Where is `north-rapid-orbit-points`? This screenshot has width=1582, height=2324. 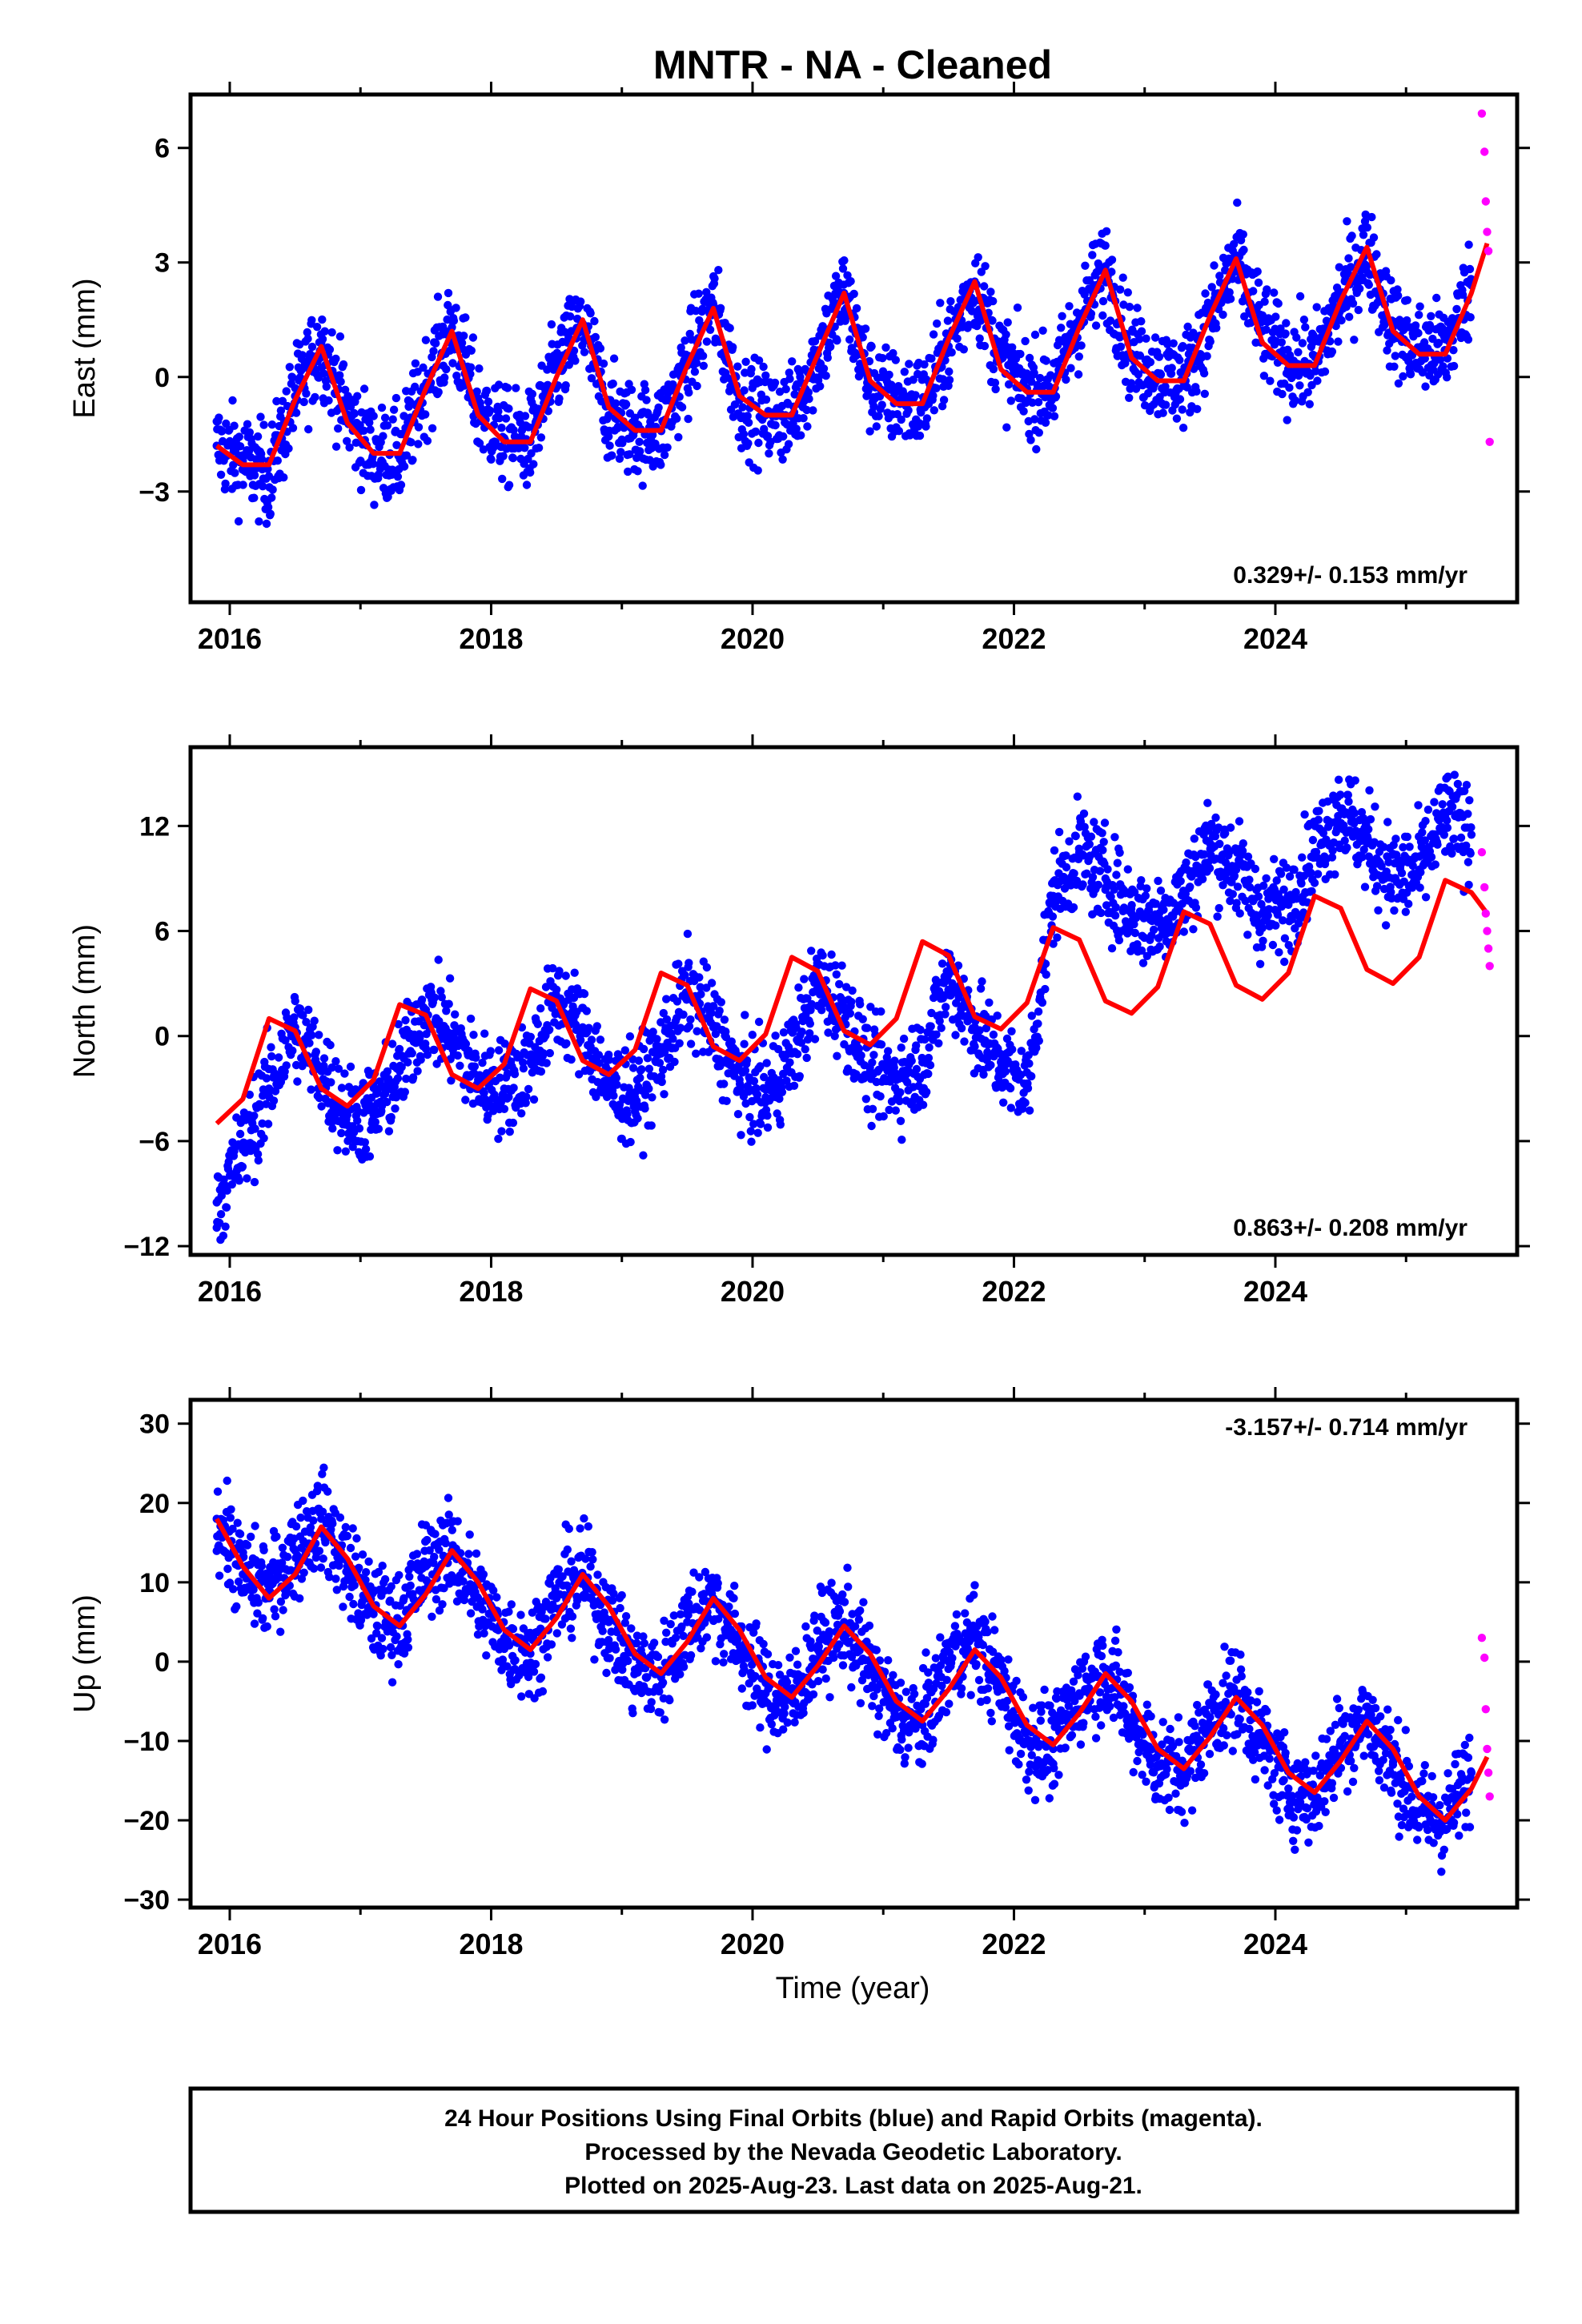 north-rapid-orbit-points is located at coordinates (1486, 909).